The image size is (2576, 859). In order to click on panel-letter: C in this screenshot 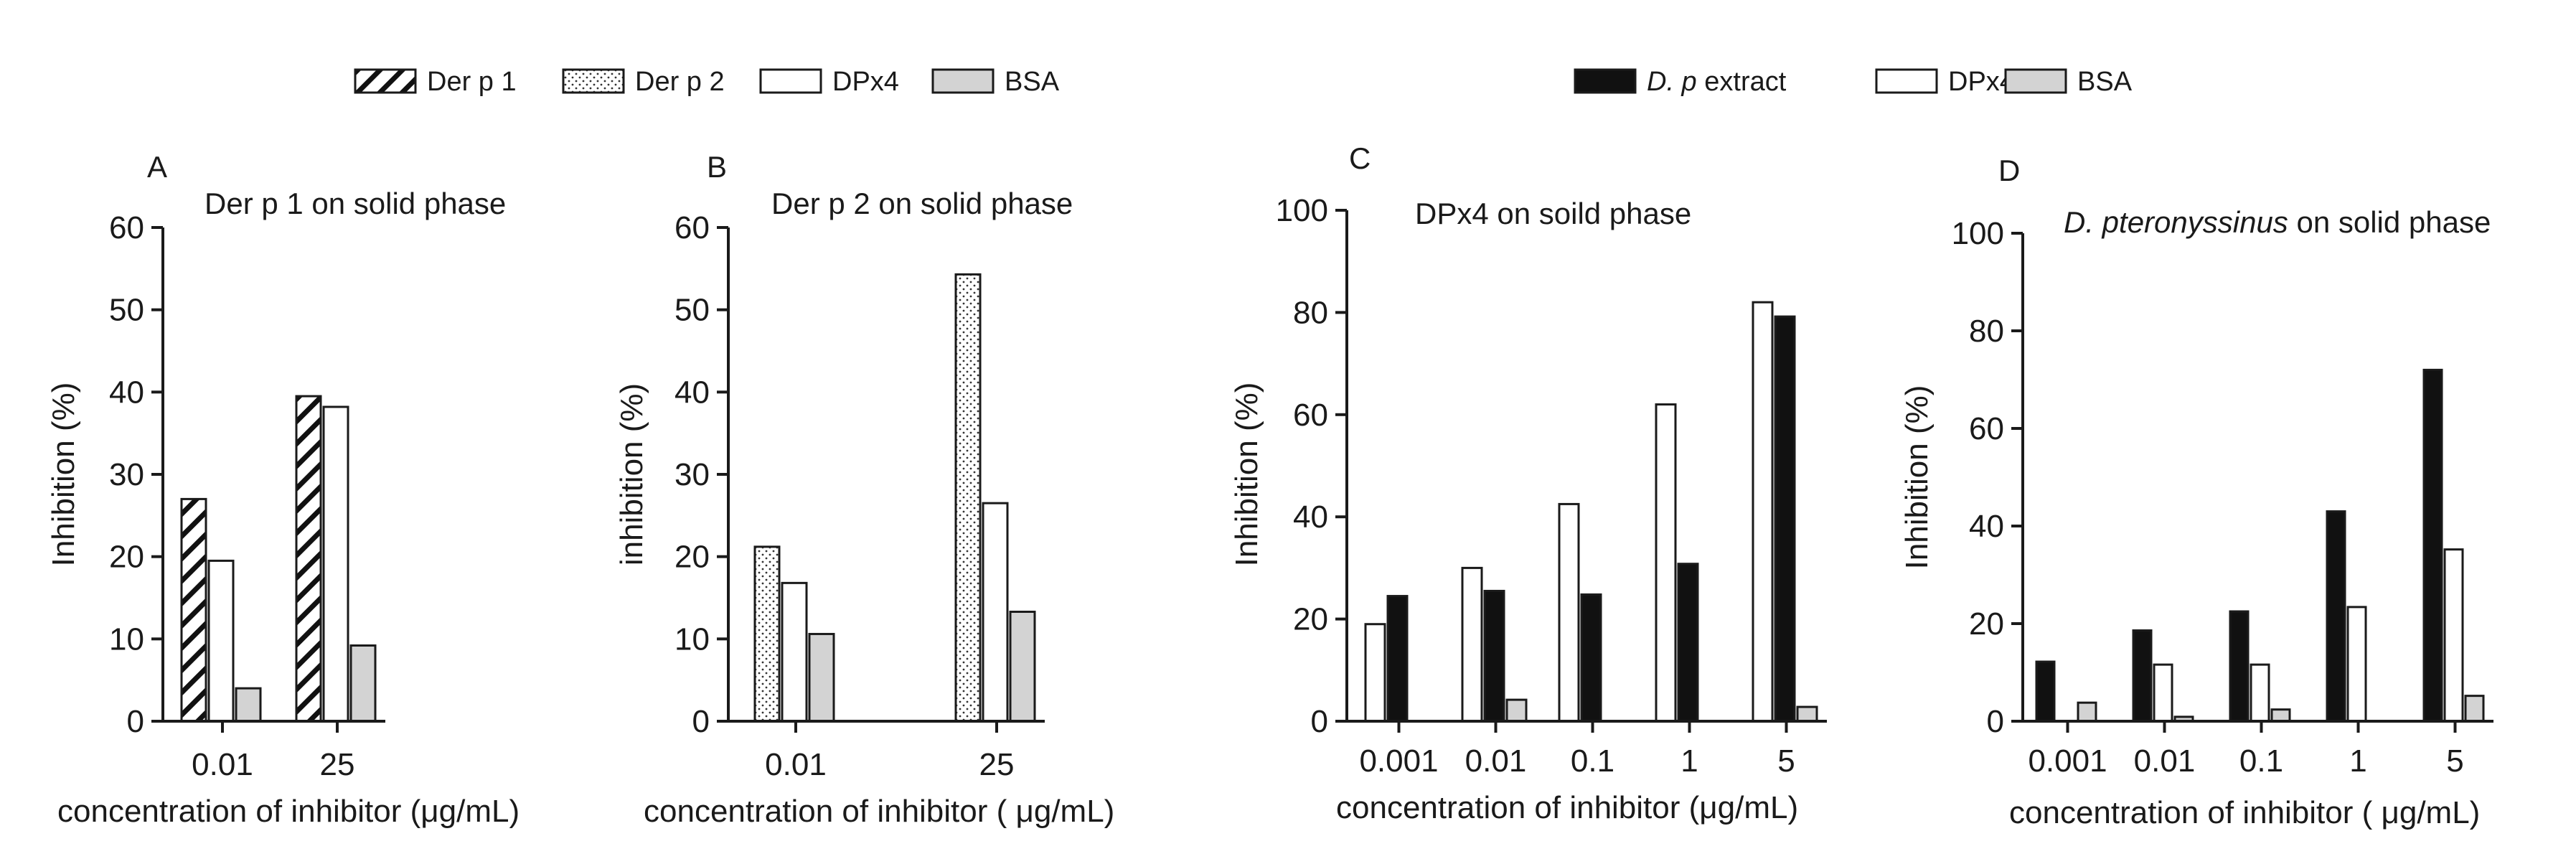, I will do `click(1360, 158)`.